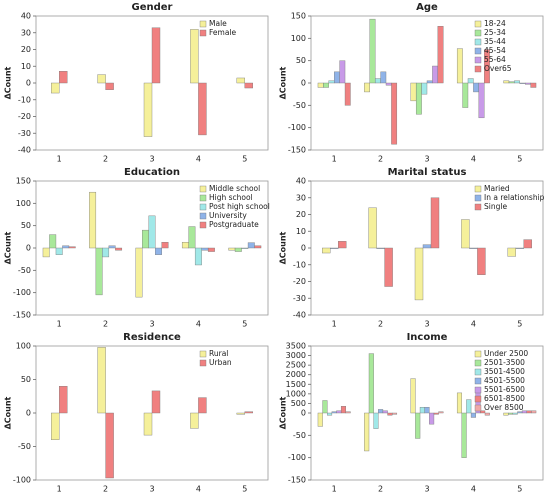 This screenshot has height=494, width=550. What do you see at coordinates (298, 38) in the screenshot?
I see `y-tick-label: 100` at bounding box center [298, 38].